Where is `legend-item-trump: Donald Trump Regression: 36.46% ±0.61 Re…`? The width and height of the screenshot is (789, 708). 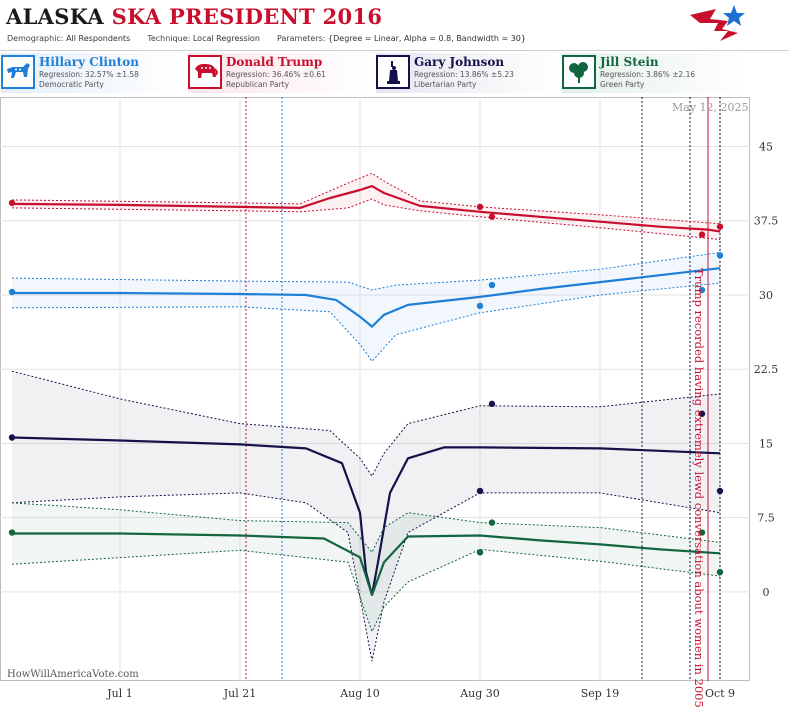 legend-item-trump: Donald Trump Regression: 36.46% ±0.61 Re… is located at coordinates (279, 73).